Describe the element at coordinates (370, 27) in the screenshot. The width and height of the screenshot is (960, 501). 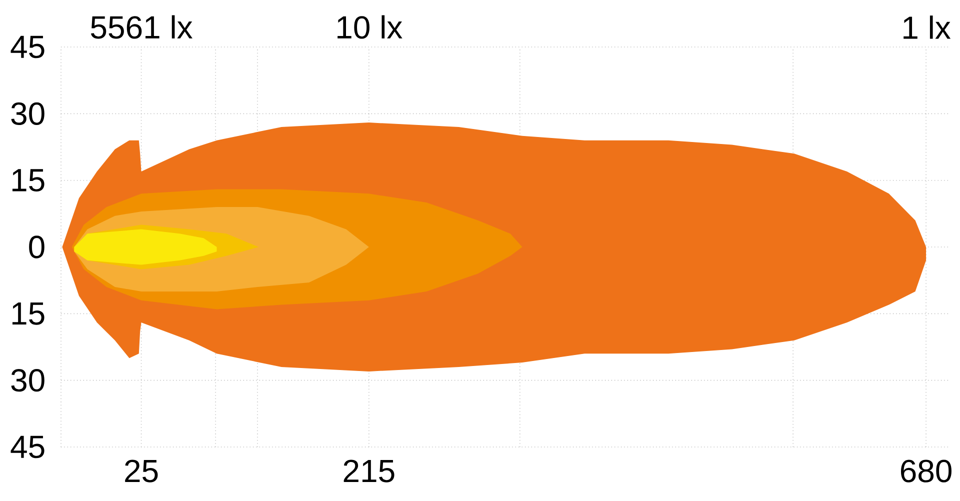
I see `text: 10 lx` at that location.